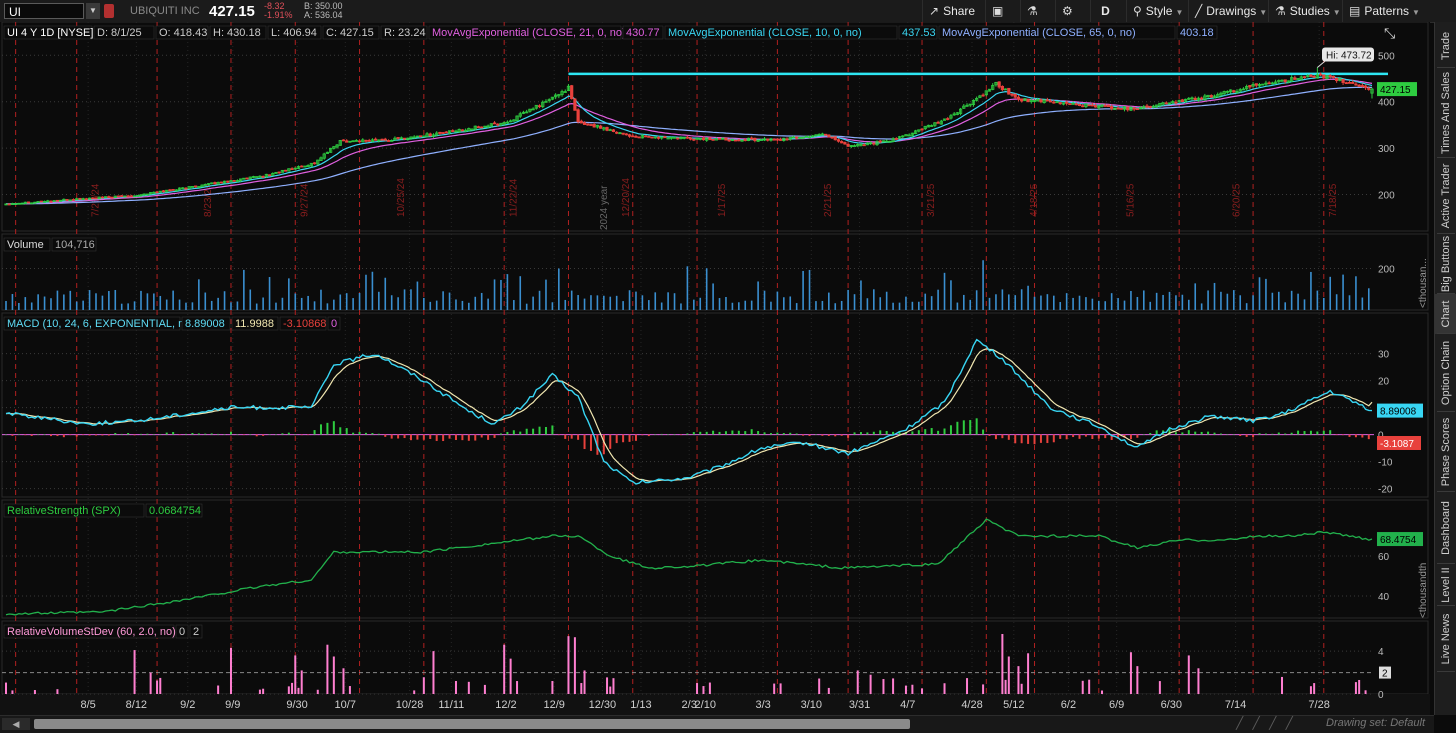  I want to click on settings-button: ⚙, so click(1069, 11).